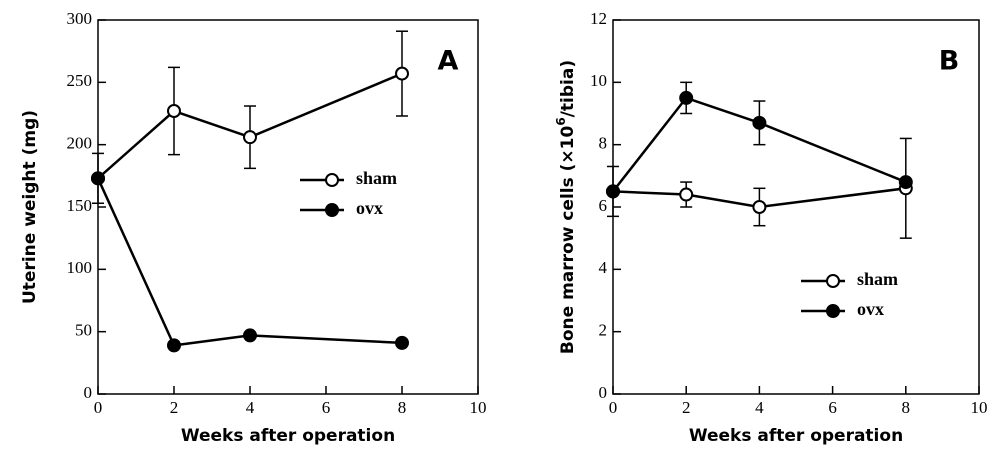 Image resolution: width=995 pixels, height=463 pixels. I want to click on y-axis-label: Bone marrow cells (×106/tibia), so click(566, 207).